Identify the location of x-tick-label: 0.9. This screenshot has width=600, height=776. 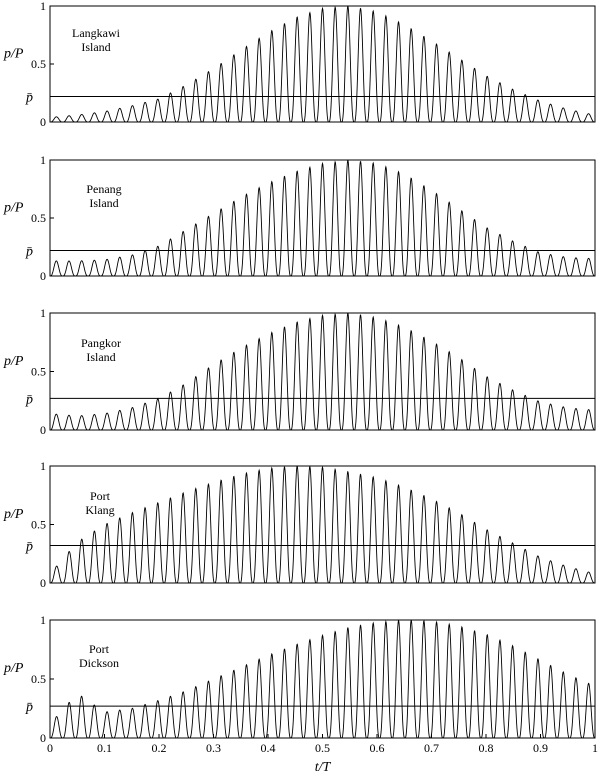
(540, 748).